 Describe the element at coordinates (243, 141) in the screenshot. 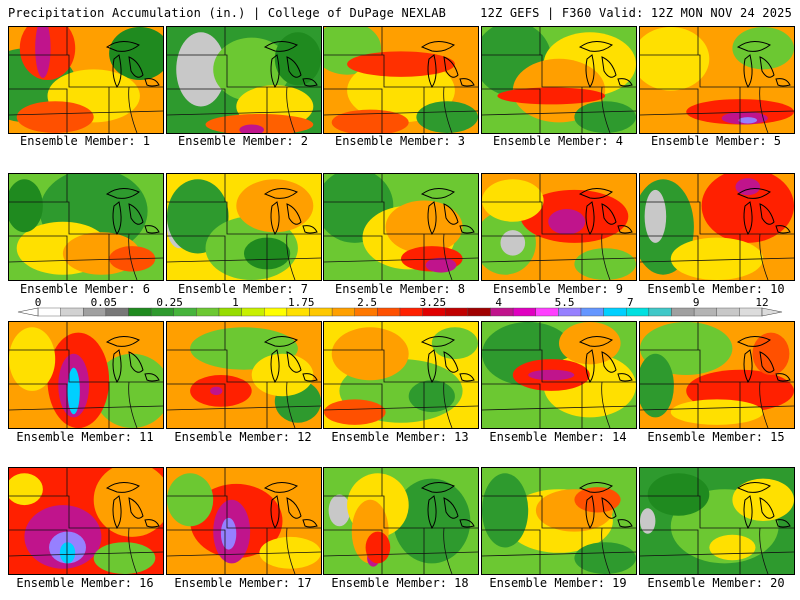

I see `ensemble-member-label: Ensemble Member: 2` at that location.